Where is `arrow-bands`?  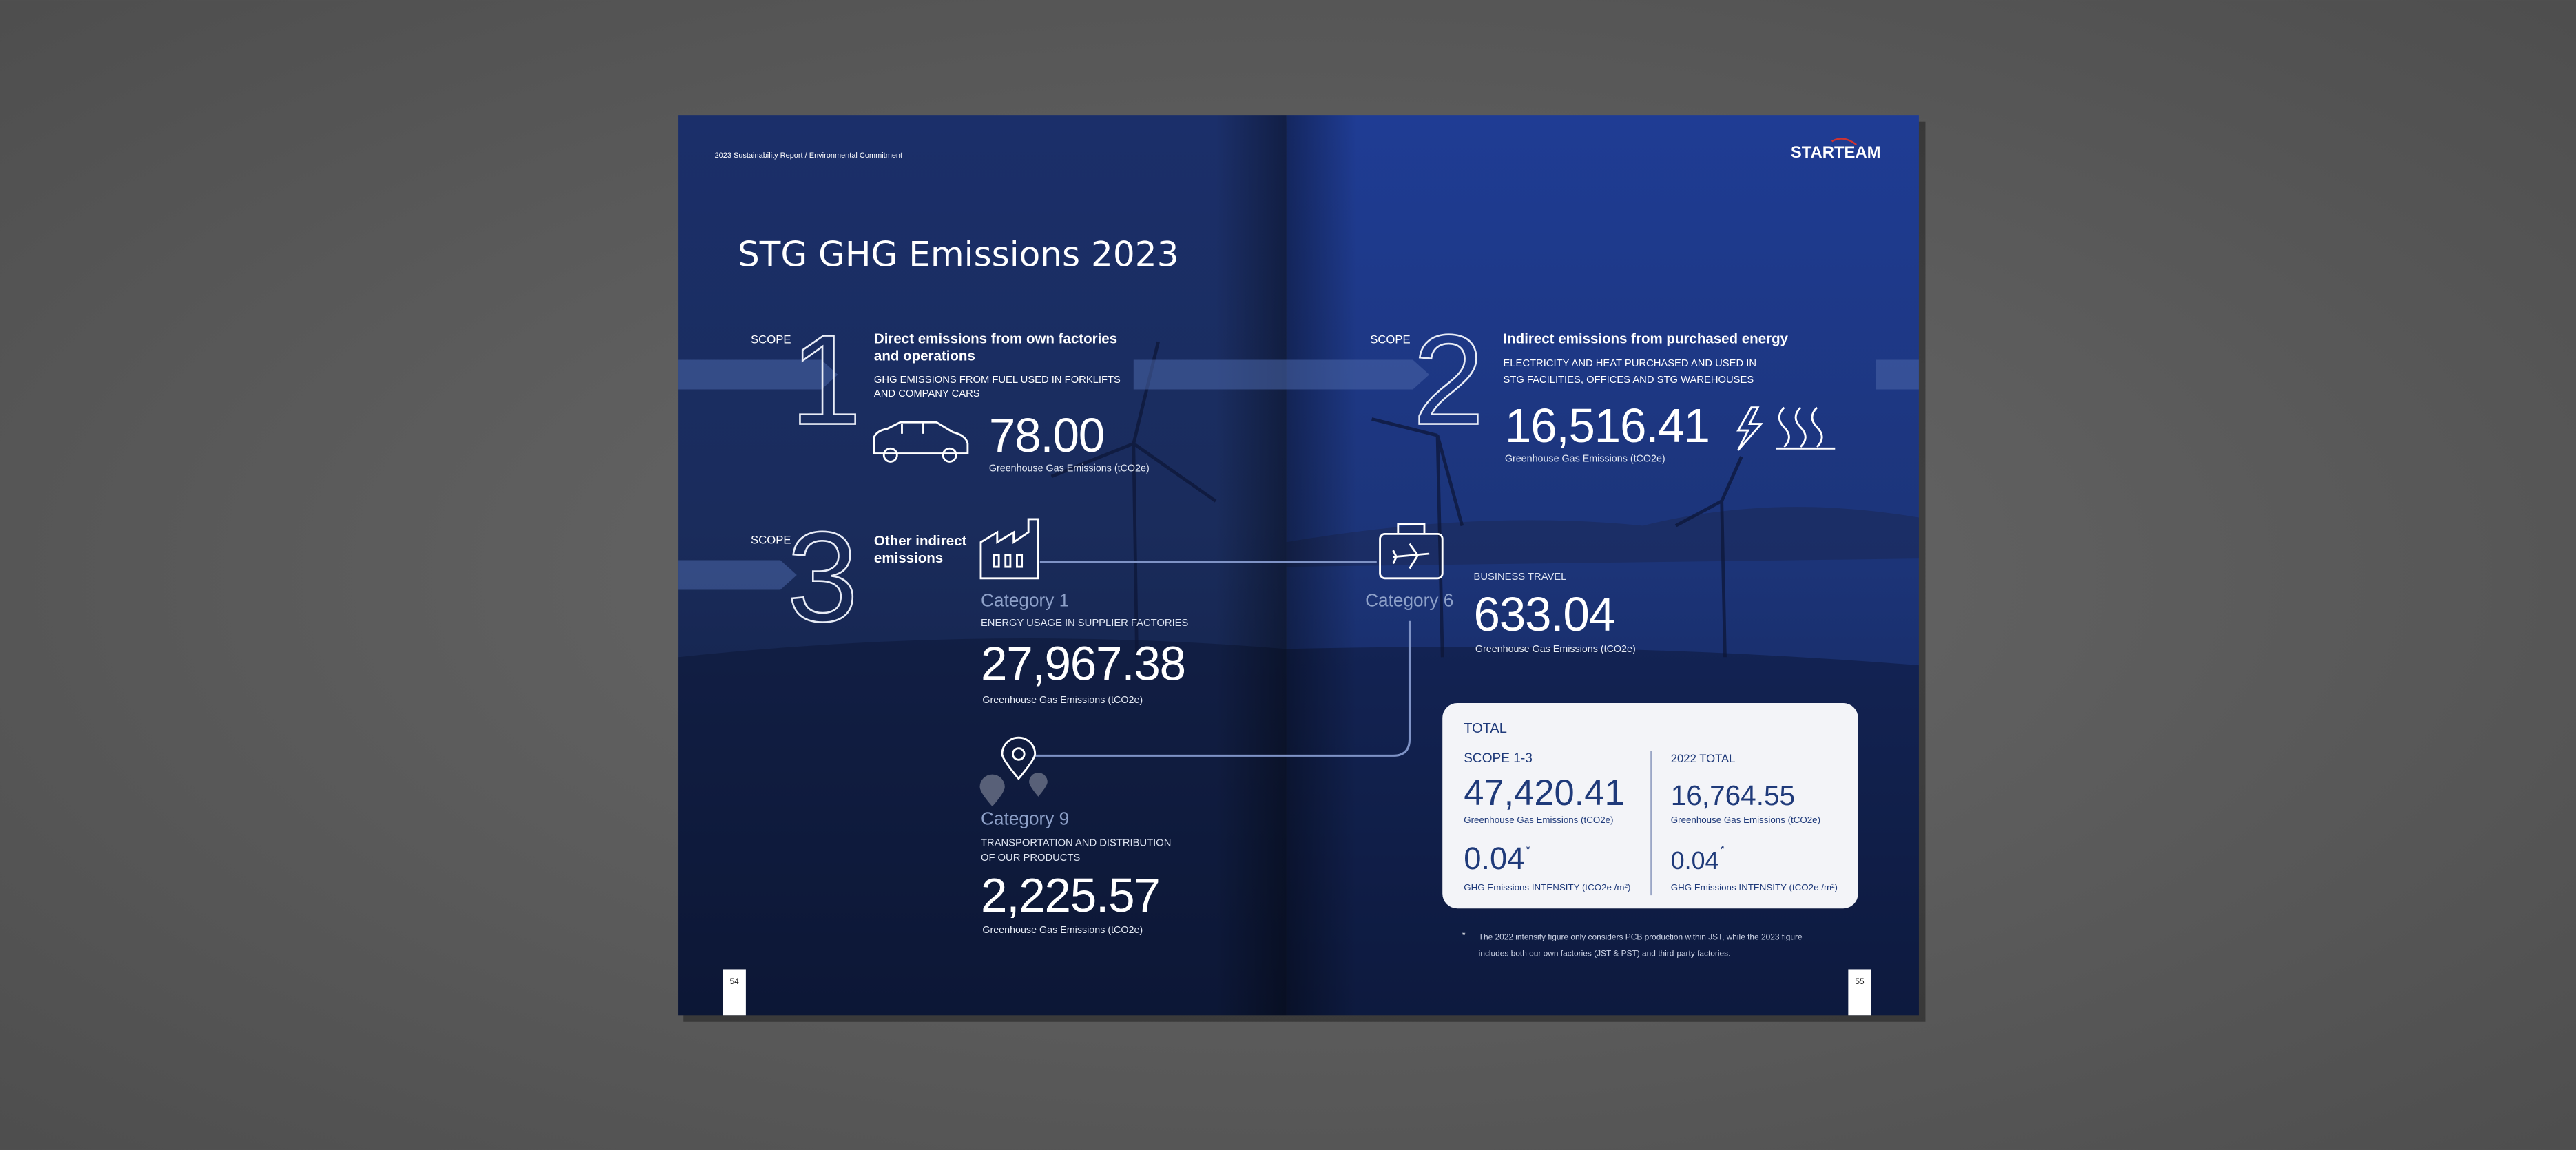
arrow-bands is located at coordinates (1298, 475).